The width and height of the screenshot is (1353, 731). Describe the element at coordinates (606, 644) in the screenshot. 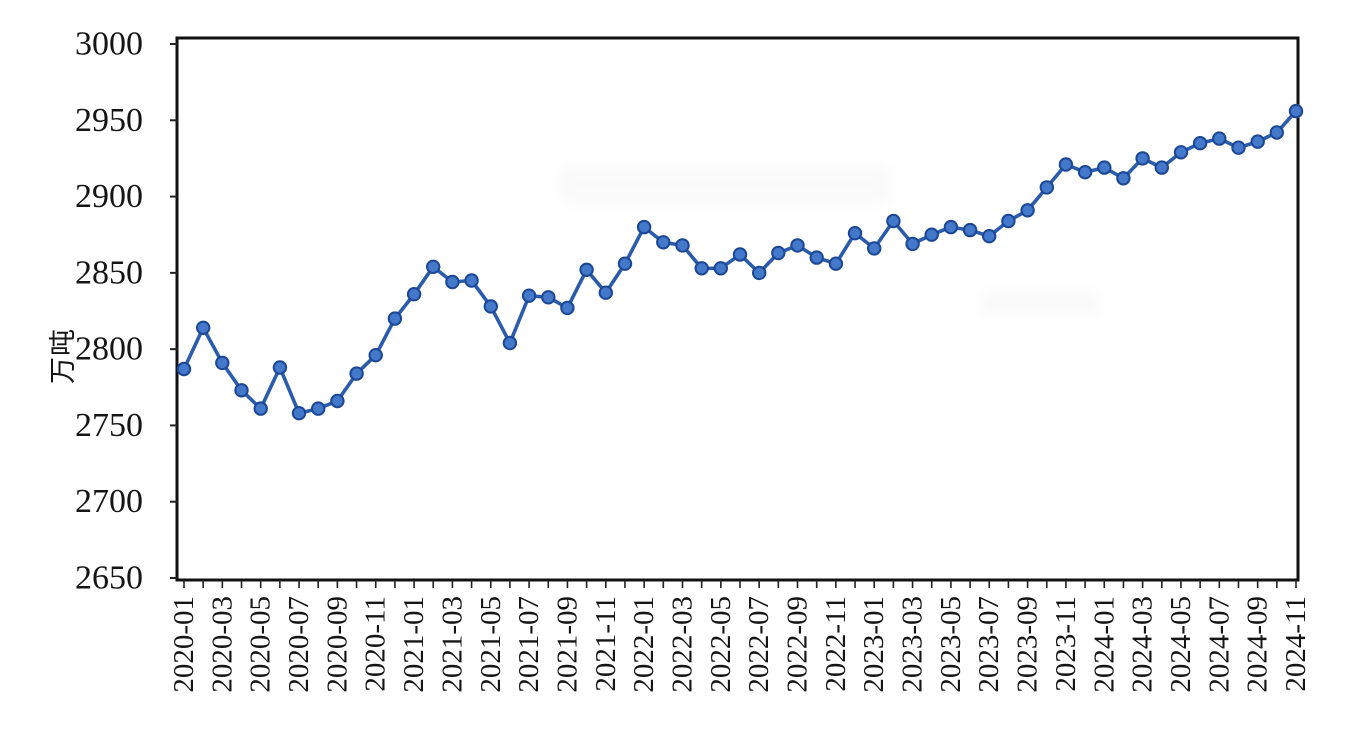

I see `x-tick-label: 2021-11` at that location.